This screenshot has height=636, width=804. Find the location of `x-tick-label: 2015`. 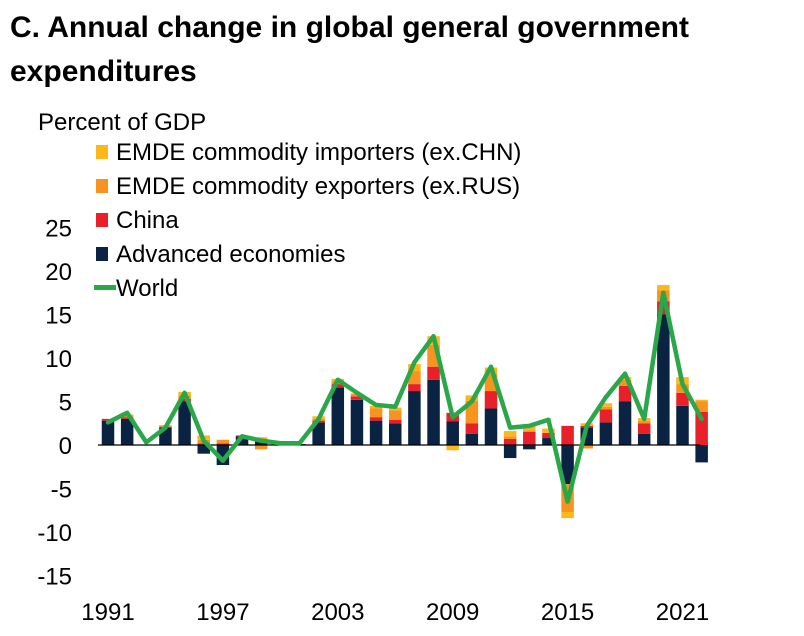

x-tick-label: 2015 is located at coordinates (567, 612).